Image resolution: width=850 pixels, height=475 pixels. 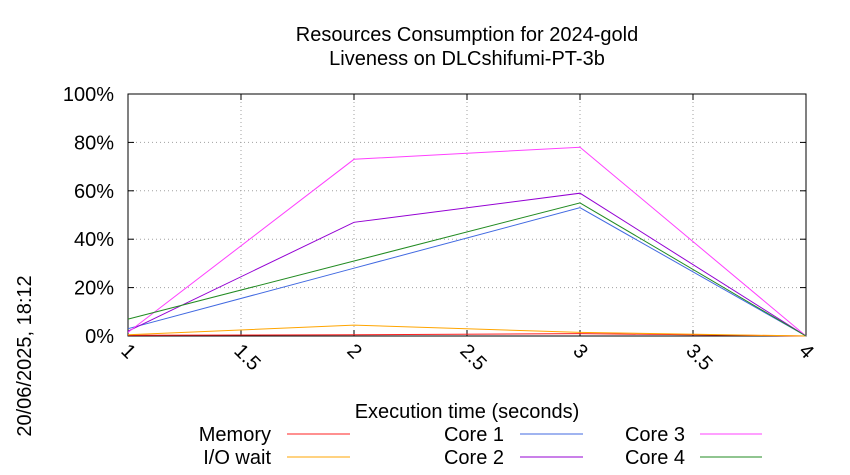 I want to click on legend-label-core-3: Core 3, so click(x=655, y=435).